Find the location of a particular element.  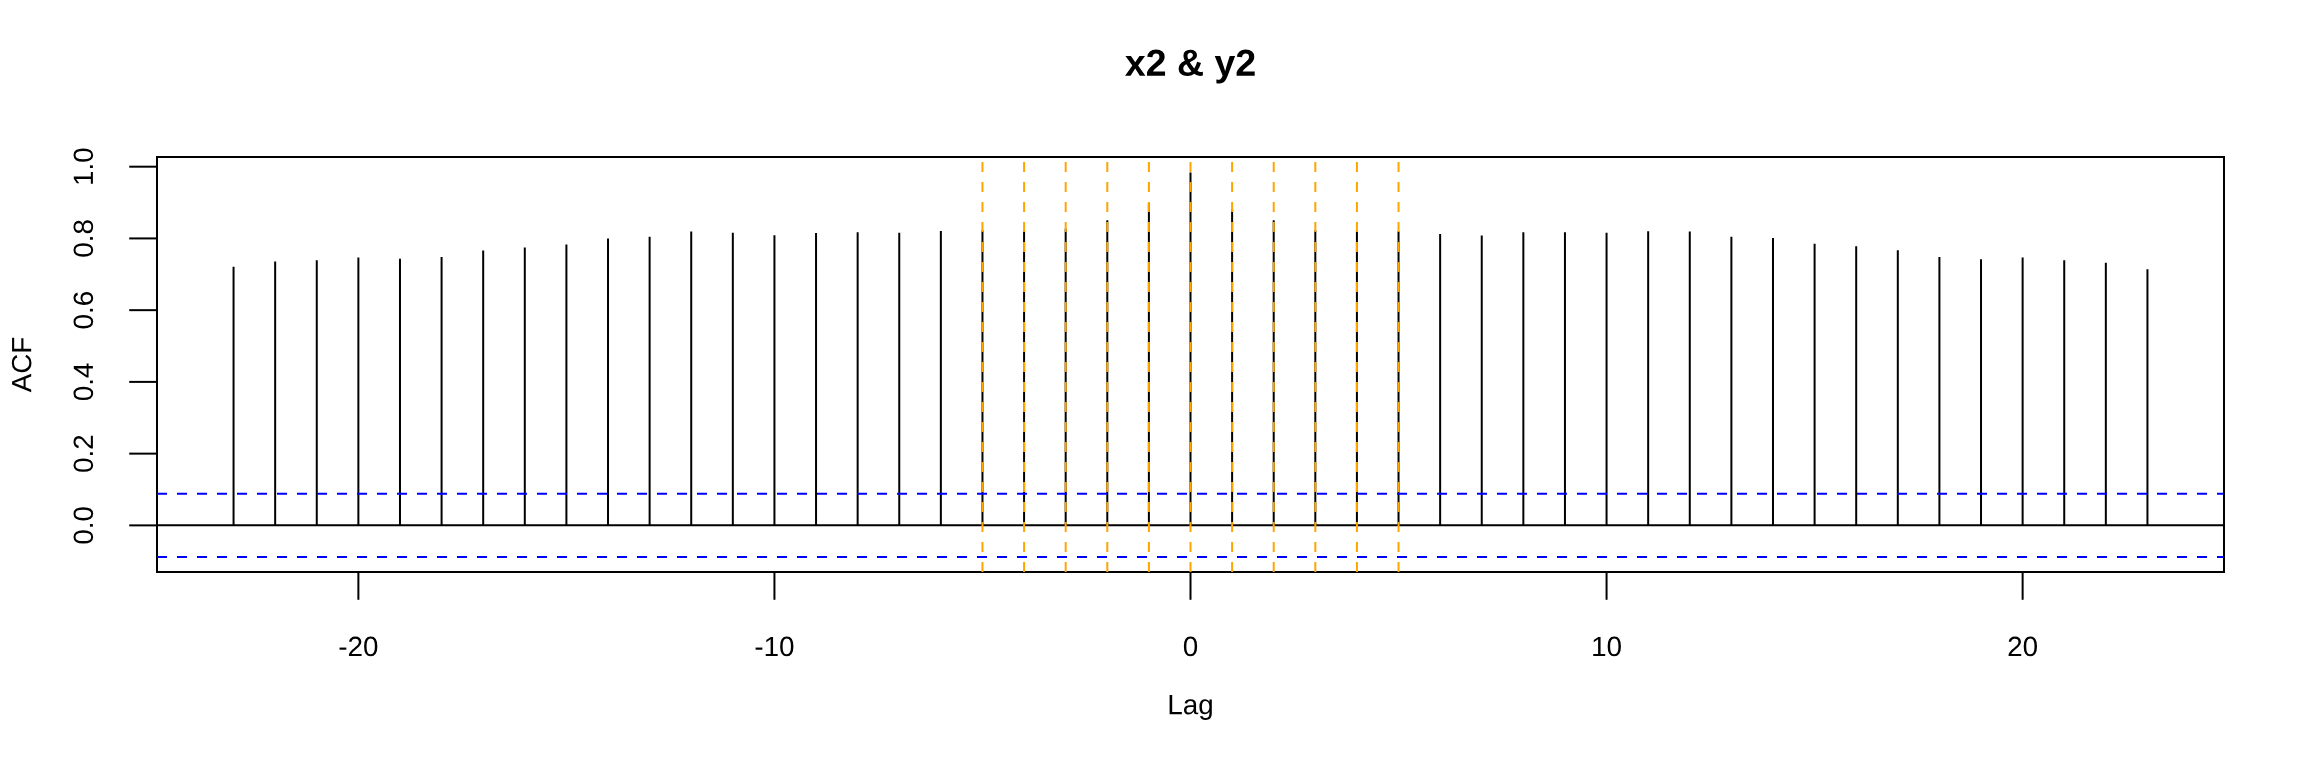

x-tick-label: 20 is located at coordinates (2022, 646).